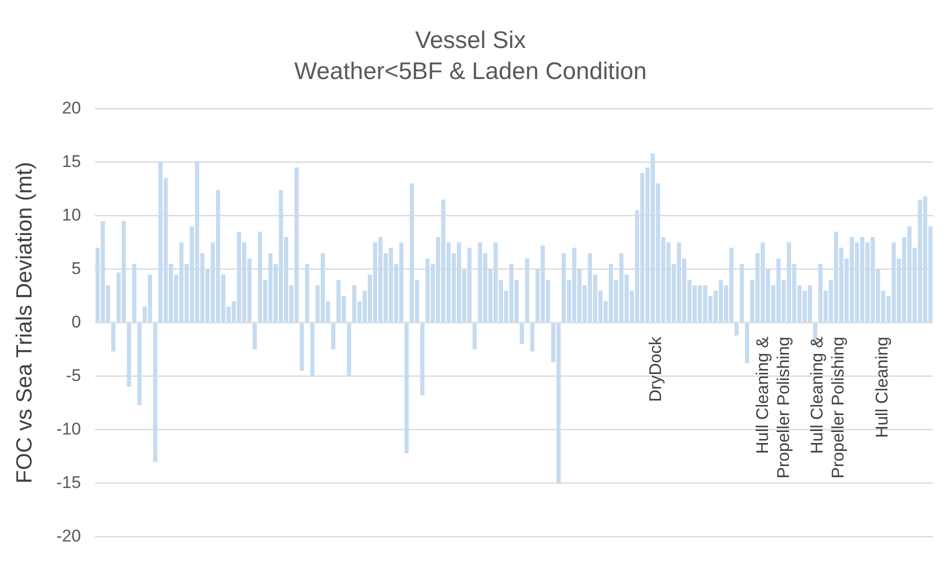  I want to click on annotation: Hull Cleaning, so click(882, 387).